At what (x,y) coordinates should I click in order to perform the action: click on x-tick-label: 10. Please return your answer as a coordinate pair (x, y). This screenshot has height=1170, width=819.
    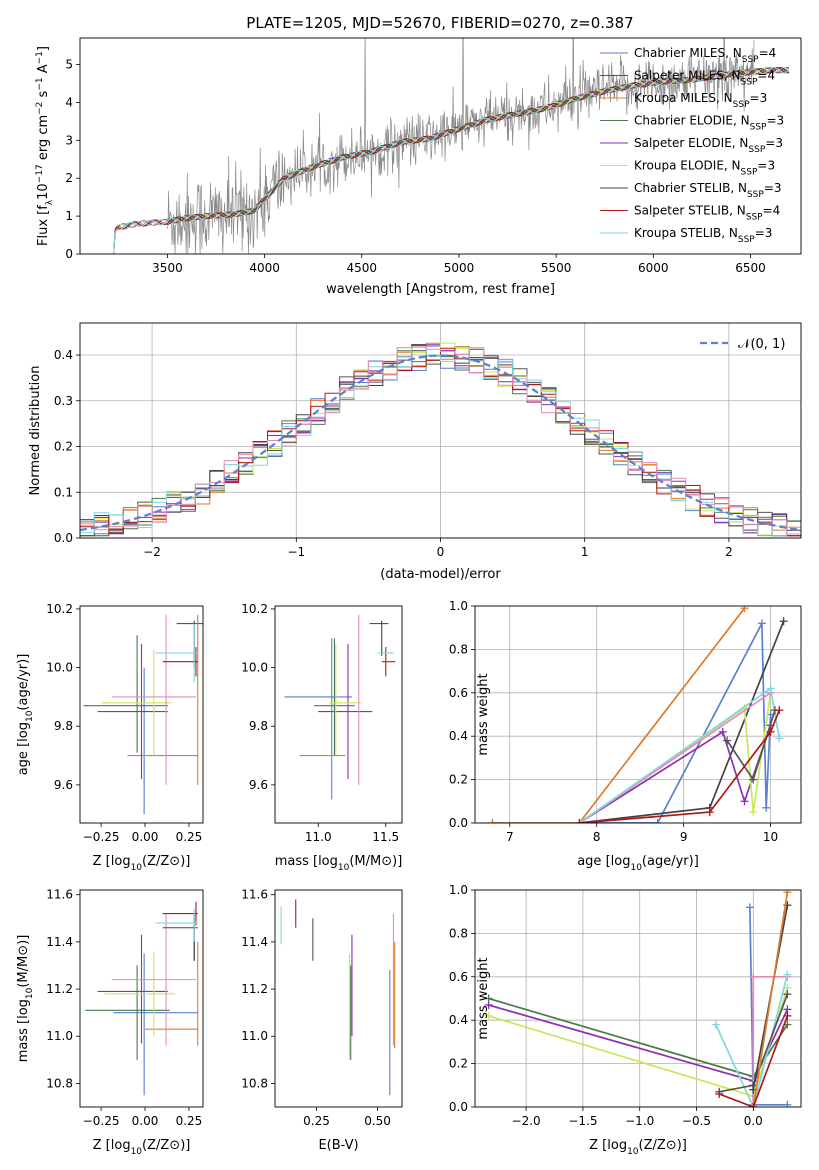
    Looking at the image, I should click on (770, 837).